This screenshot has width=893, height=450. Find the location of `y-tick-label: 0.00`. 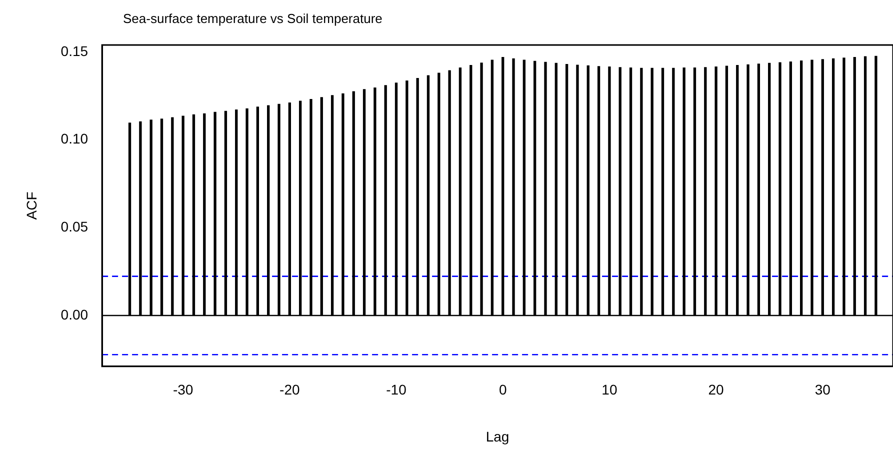

y-tick-label: 0.00 is located at coordinates (74, 314).